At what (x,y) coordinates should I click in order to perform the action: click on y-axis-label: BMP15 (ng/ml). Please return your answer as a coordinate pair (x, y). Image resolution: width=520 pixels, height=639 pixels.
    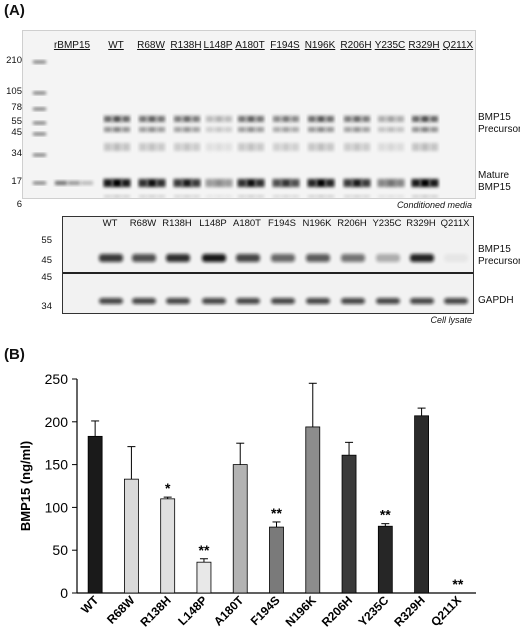
    Looking at the image, I should click on (25, 486).